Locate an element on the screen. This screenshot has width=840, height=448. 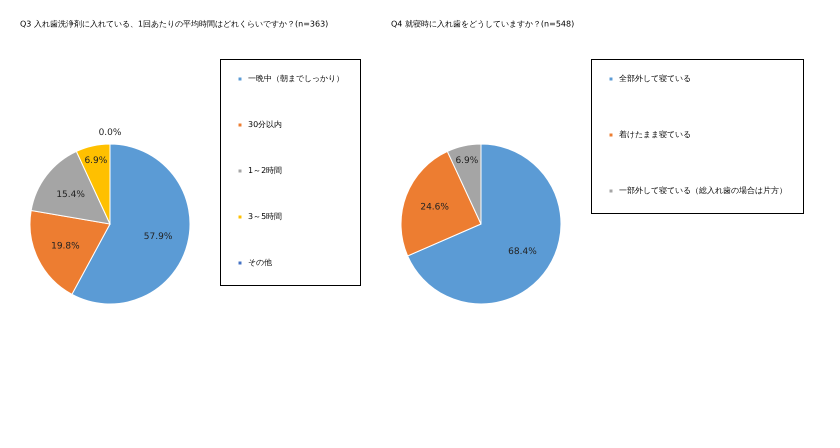
data-label: 24.6% is located at coordinates (435, 207).